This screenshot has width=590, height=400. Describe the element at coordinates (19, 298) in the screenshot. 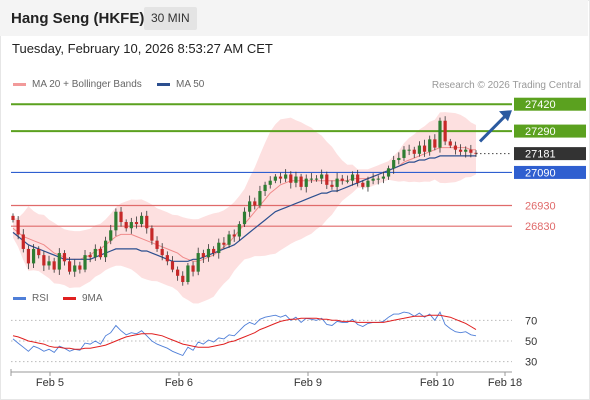

I see `legend-swatch-rsi` at that location.